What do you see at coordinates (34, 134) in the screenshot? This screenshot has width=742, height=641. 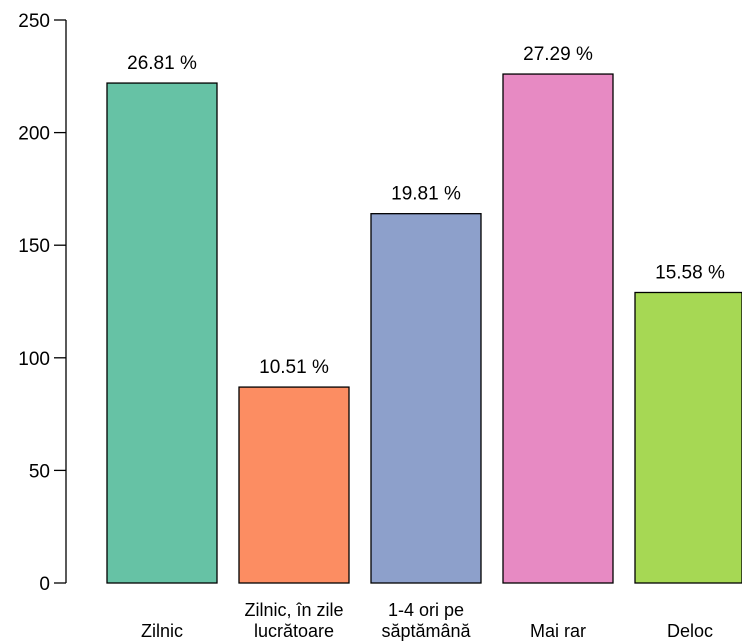 I see `y-tick-label: 200` at bounding box center [34, 134].